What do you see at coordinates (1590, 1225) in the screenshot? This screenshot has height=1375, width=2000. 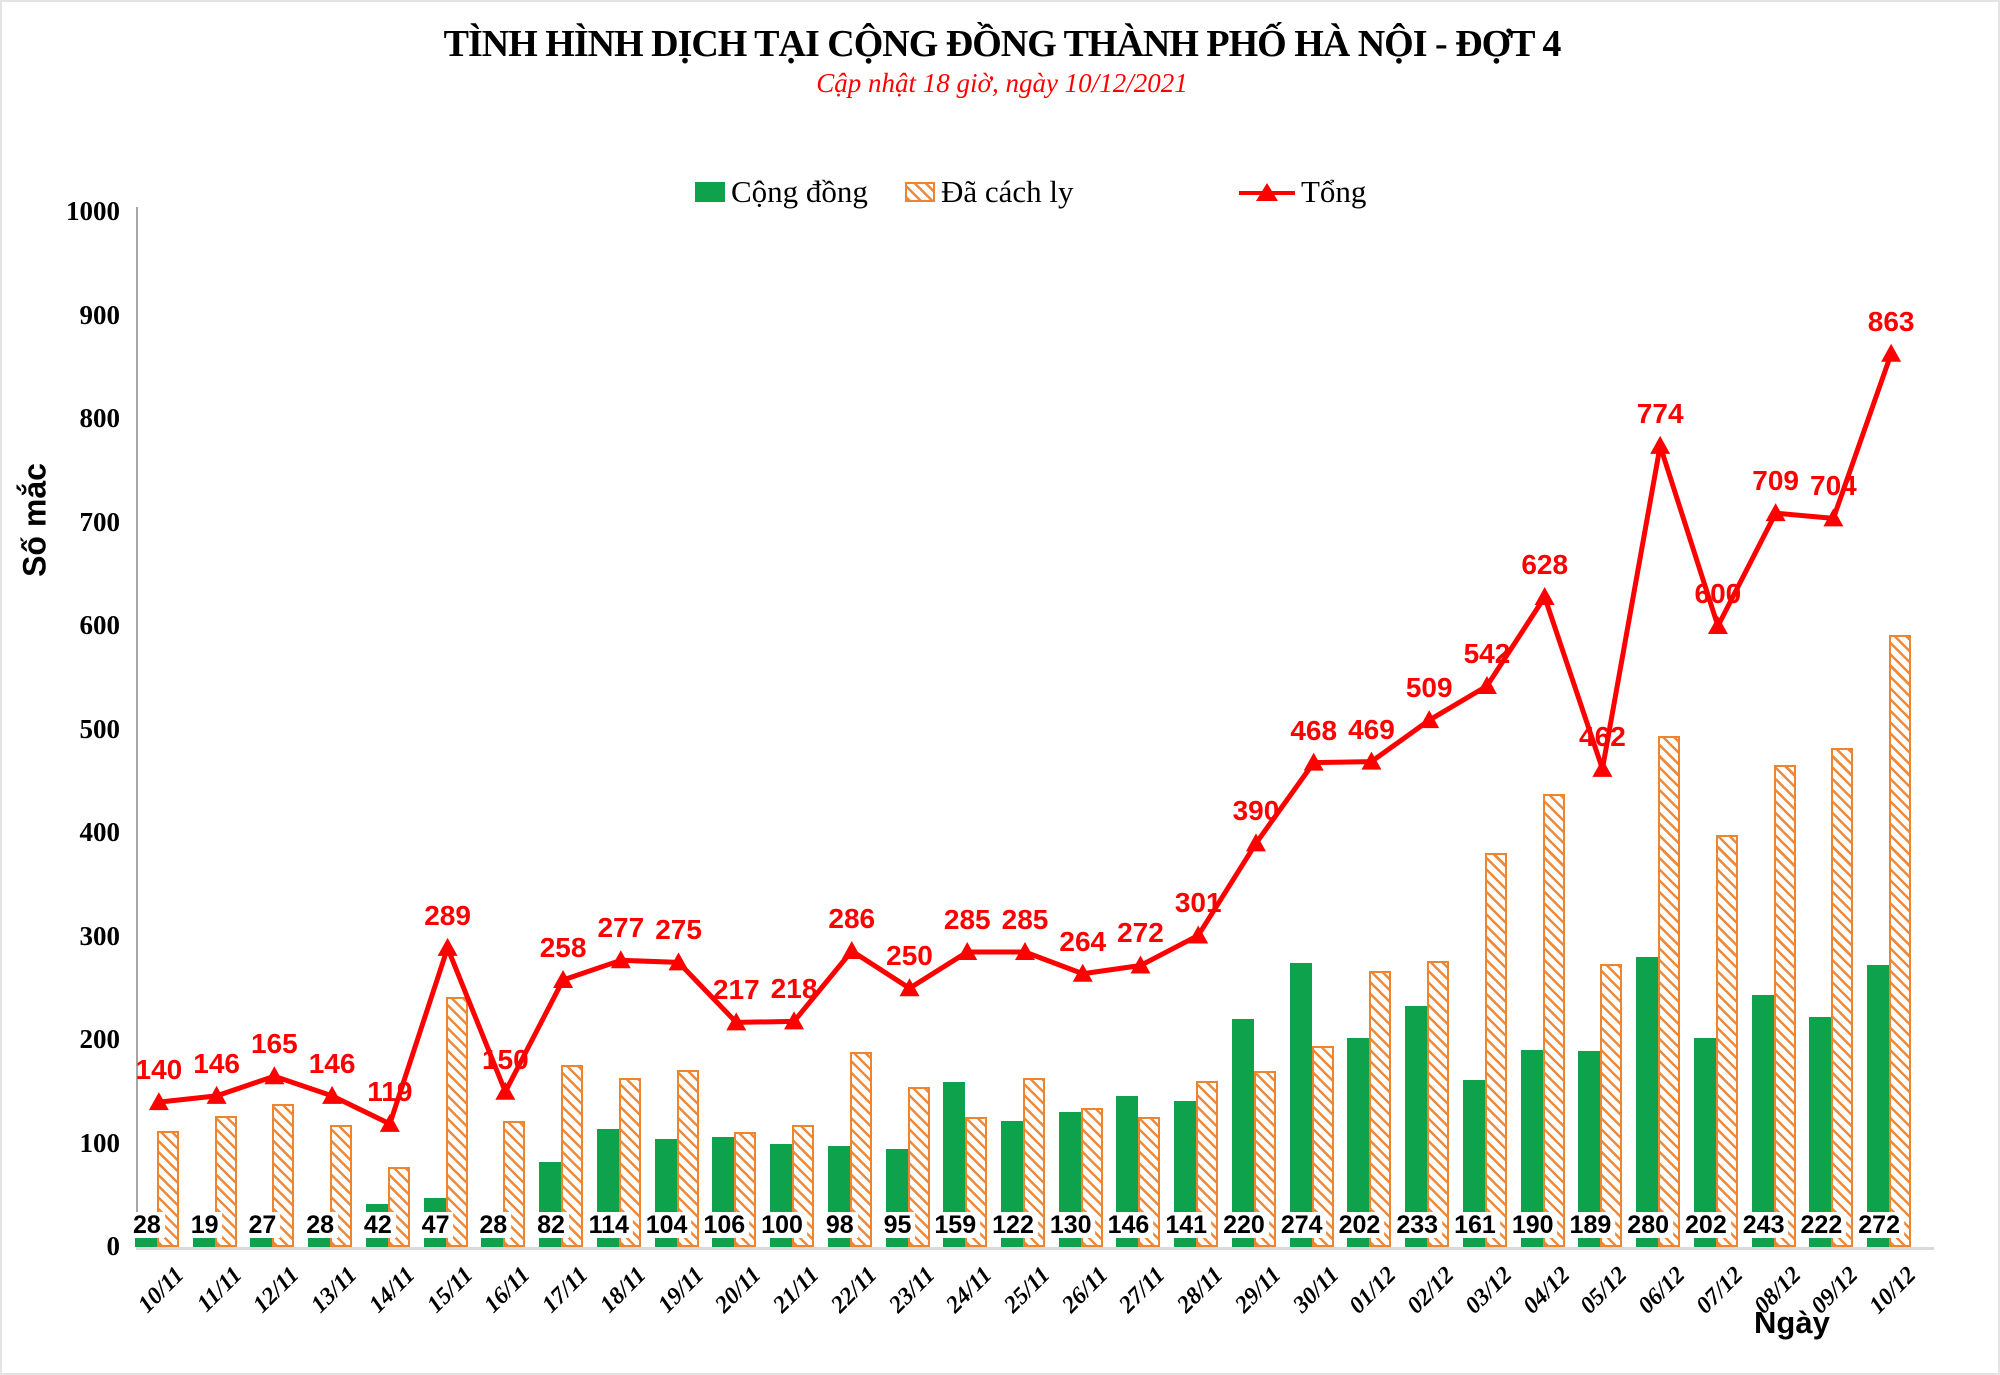 I see `community-value-label: 189` at bounding box center [1590, 1225].